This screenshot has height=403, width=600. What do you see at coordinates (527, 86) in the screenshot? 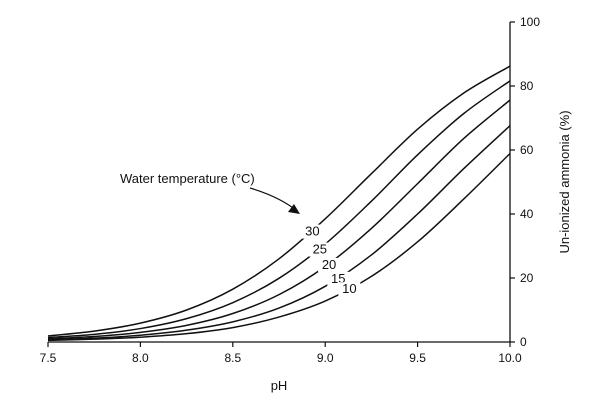
I see `y-tick-label: 80` at bounding box center [527, 86].